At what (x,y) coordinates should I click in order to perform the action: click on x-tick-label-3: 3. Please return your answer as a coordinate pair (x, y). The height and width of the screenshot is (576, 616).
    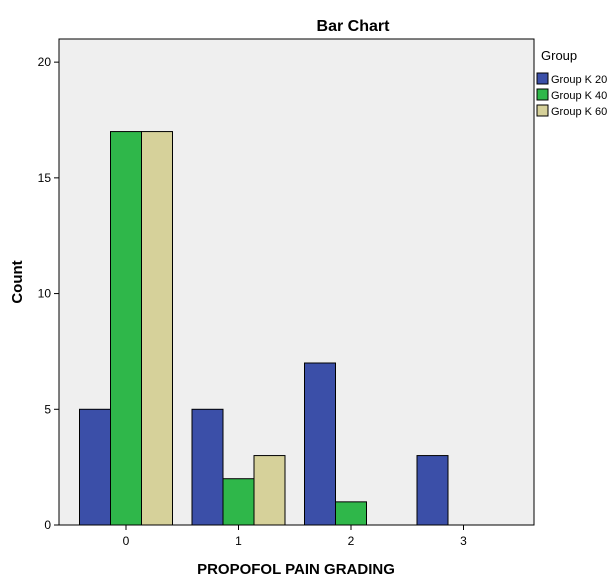
    Looking at the image, I should click on (463, 541).